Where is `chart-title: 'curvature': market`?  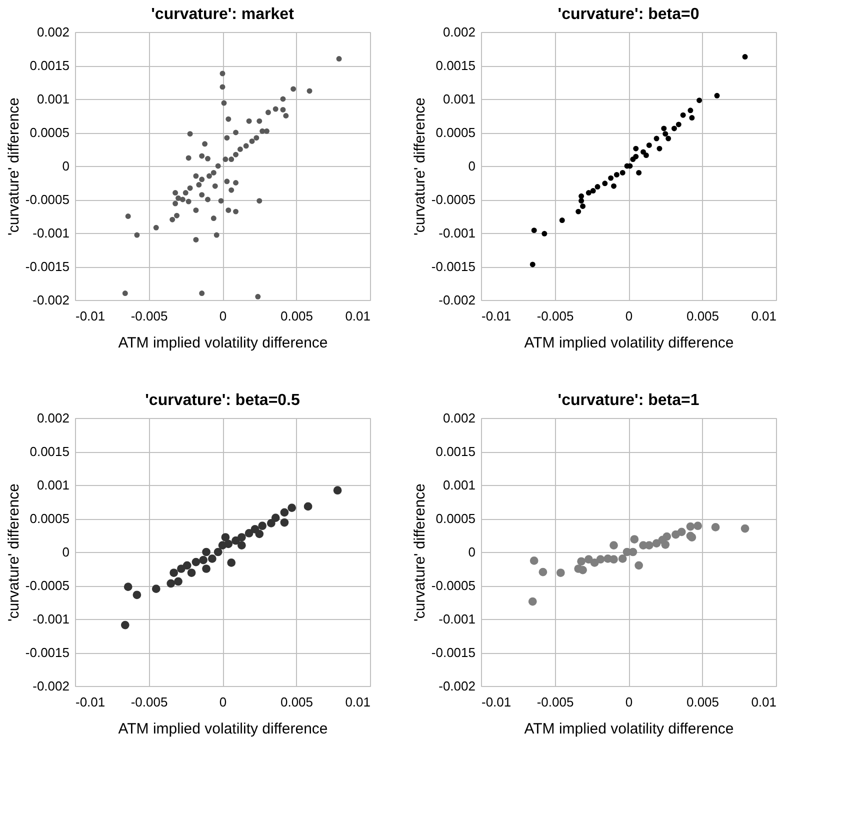
chart-title: 'curvature': market is located at coordinates (223, 14).